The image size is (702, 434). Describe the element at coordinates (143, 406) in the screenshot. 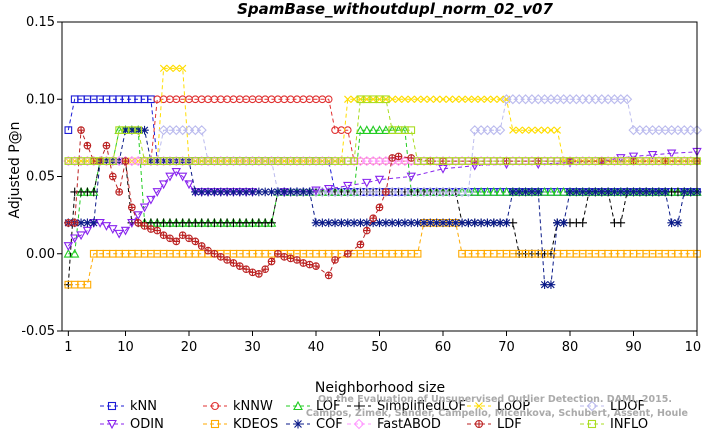

I see `legend-label: kNN` at that location.